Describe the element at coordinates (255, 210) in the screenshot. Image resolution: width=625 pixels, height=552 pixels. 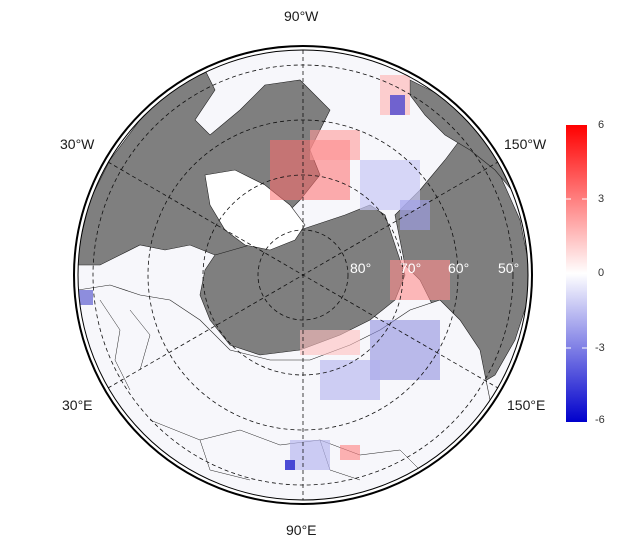
I see `greenland` at that location.